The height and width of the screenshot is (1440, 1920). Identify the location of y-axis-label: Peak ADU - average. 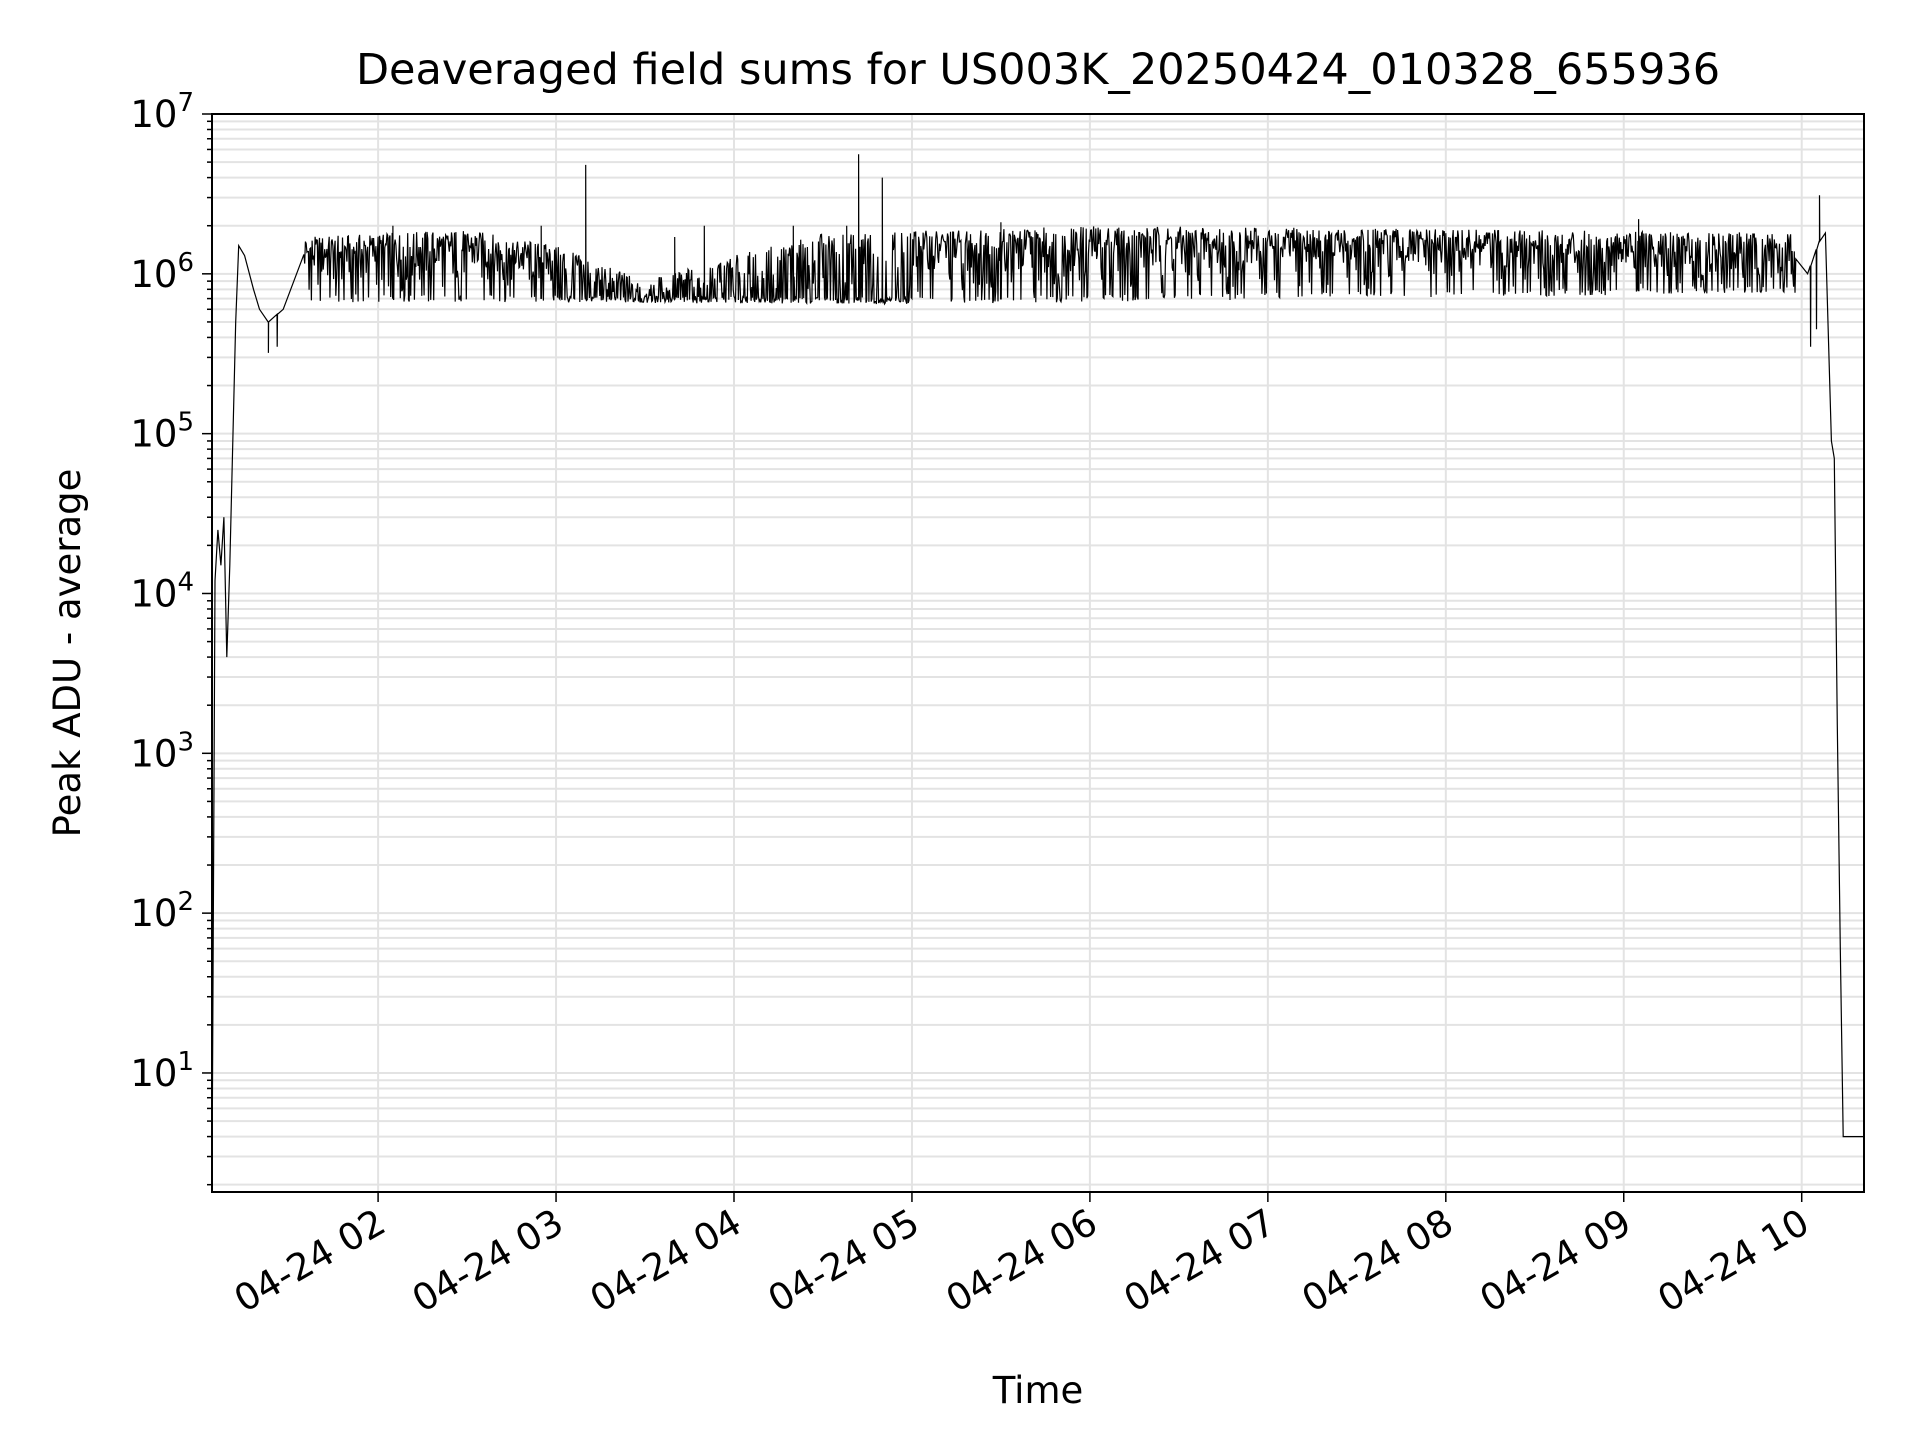
(67, 653).